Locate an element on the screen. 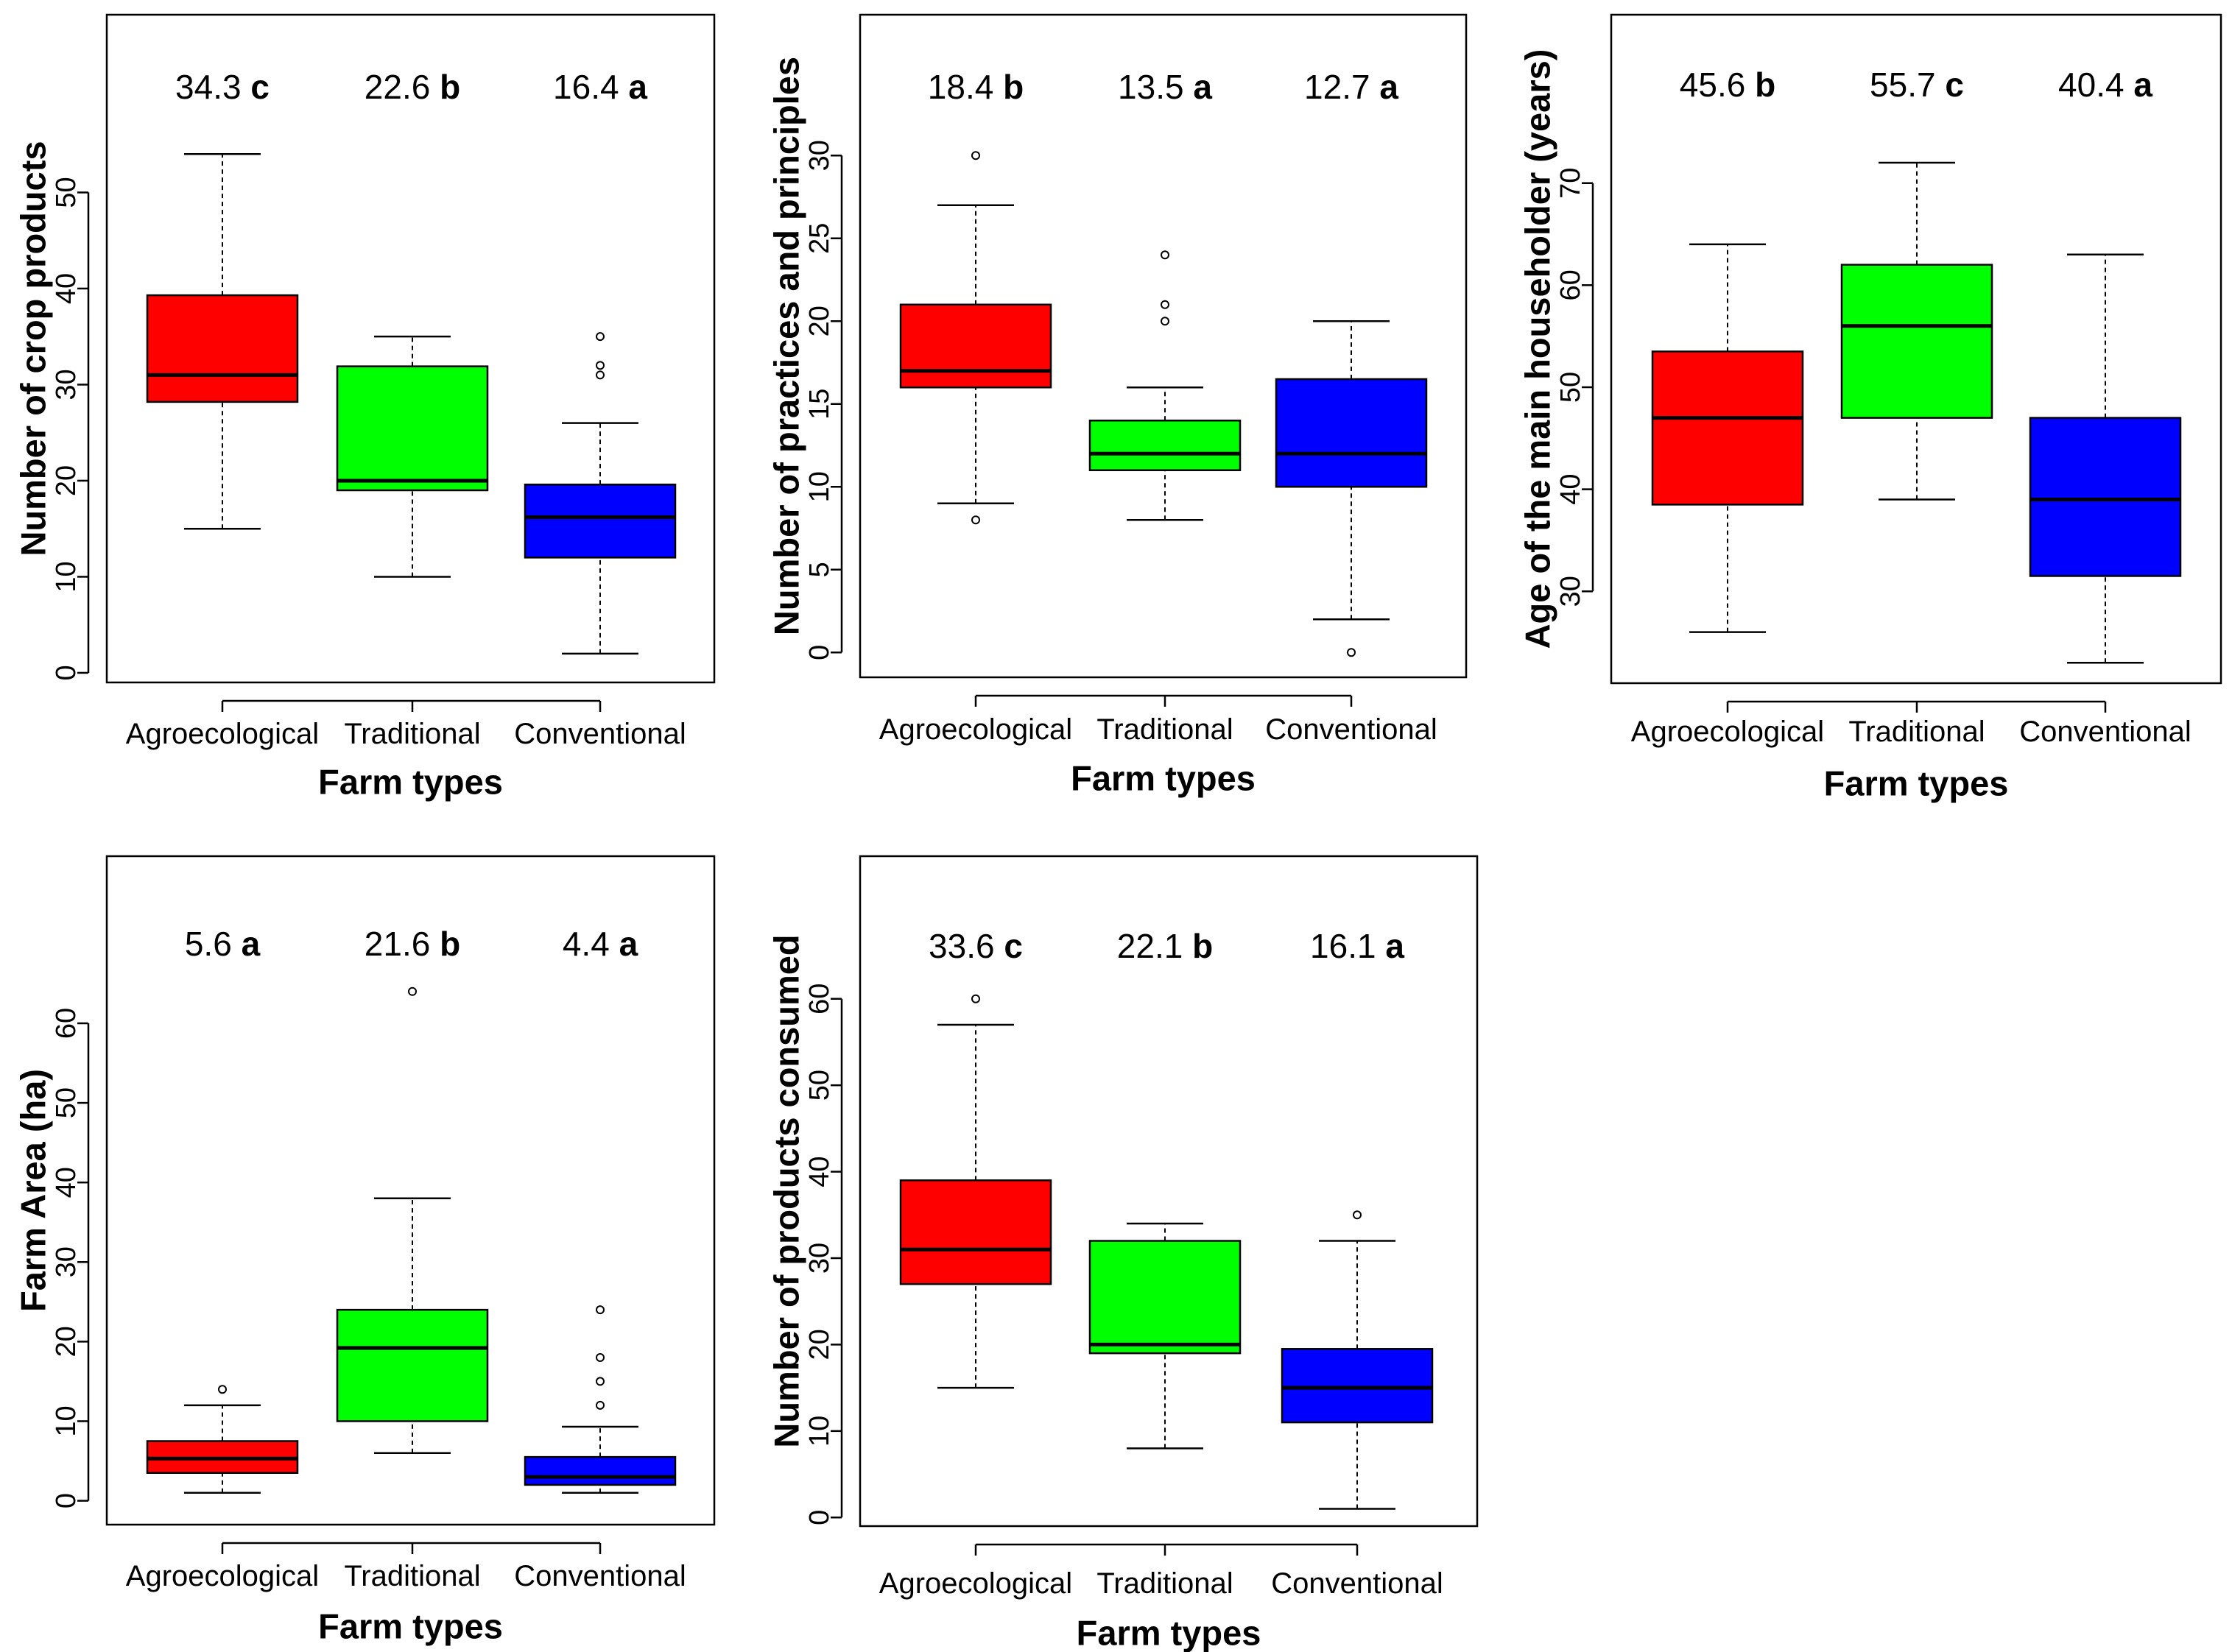  mean-annotation: 55.7 c is located at coordinates (1917, 85).